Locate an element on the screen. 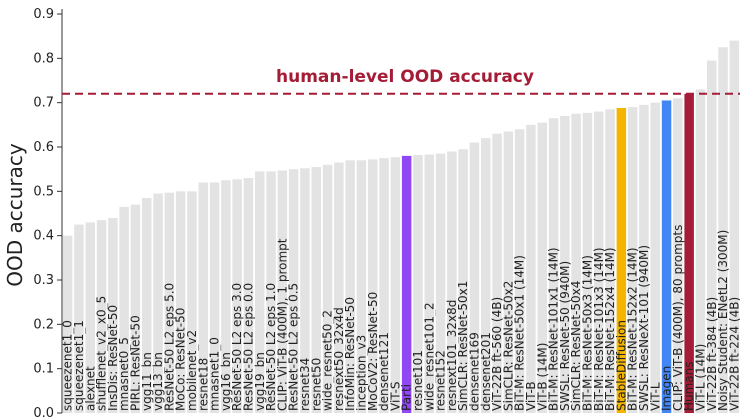 The height and width of the screenshot is (418, 740). x-tick-label: PIRL: ResNet-50 is located at coordinates (135, 363).